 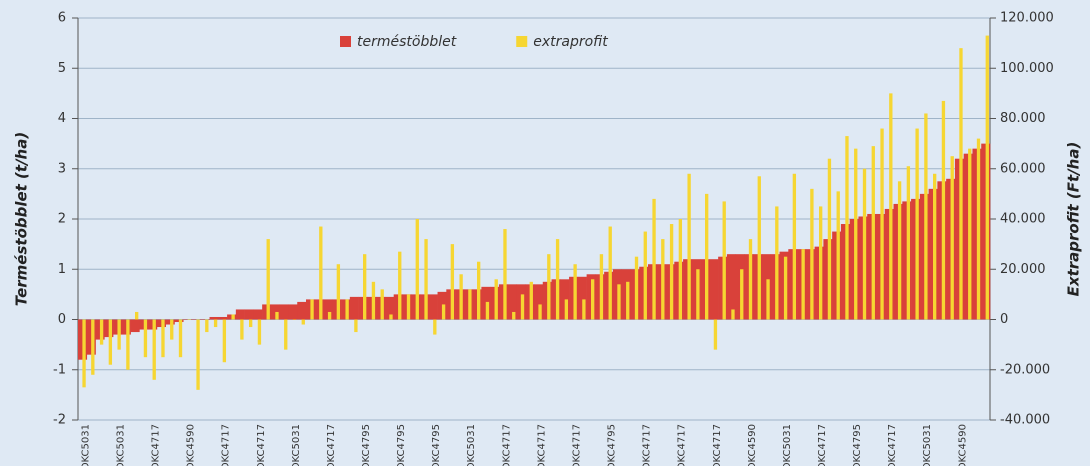 What do you see at coordinates (62, 269) in the screenshot?
I see `y-tick-label: 1` at bounding box center [62, 269].